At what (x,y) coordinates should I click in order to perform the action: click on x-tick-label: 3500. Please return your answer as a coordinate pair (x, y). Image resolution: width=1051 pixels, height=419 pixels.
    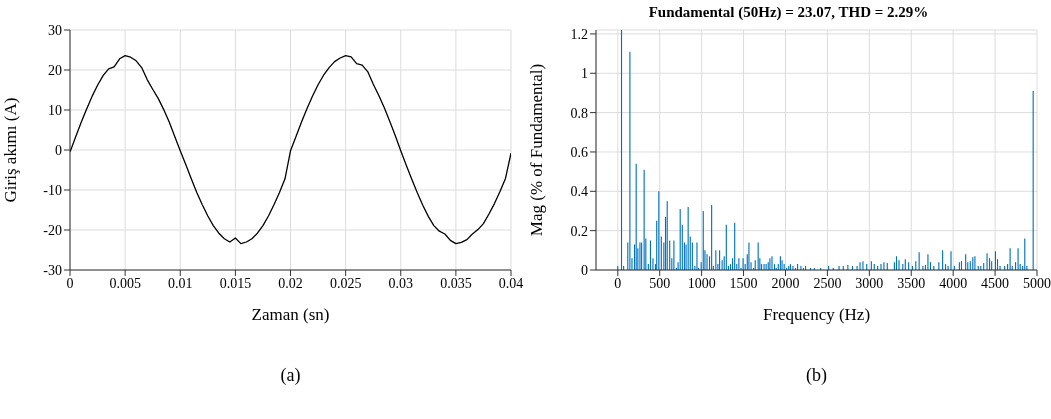
    Looking at the image, I should click on (911, 283).